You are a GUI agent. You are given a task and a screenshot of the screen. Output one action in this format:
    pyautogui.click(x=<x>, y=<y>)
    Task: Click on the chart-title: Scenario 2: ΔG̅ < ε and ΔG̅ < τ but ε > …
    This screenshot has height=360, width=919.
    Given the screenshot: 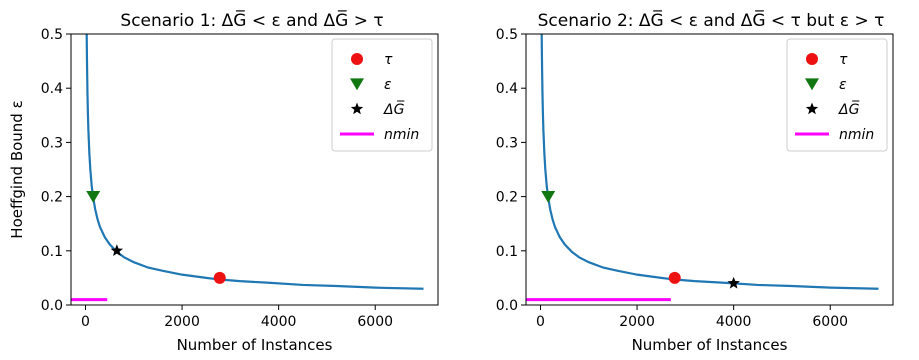 What is the action you would take?
    pyautogui.click(x=711, y=20)
    